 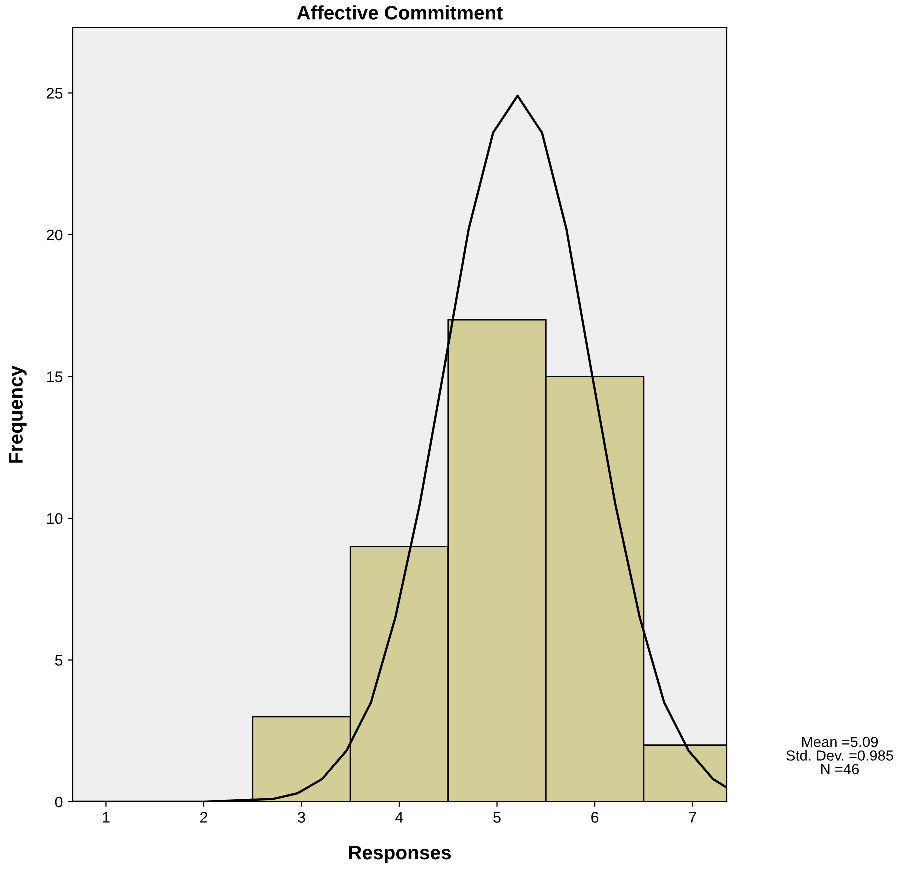 I want to click on y-tick-label: 5, so click(x=59, y=660).